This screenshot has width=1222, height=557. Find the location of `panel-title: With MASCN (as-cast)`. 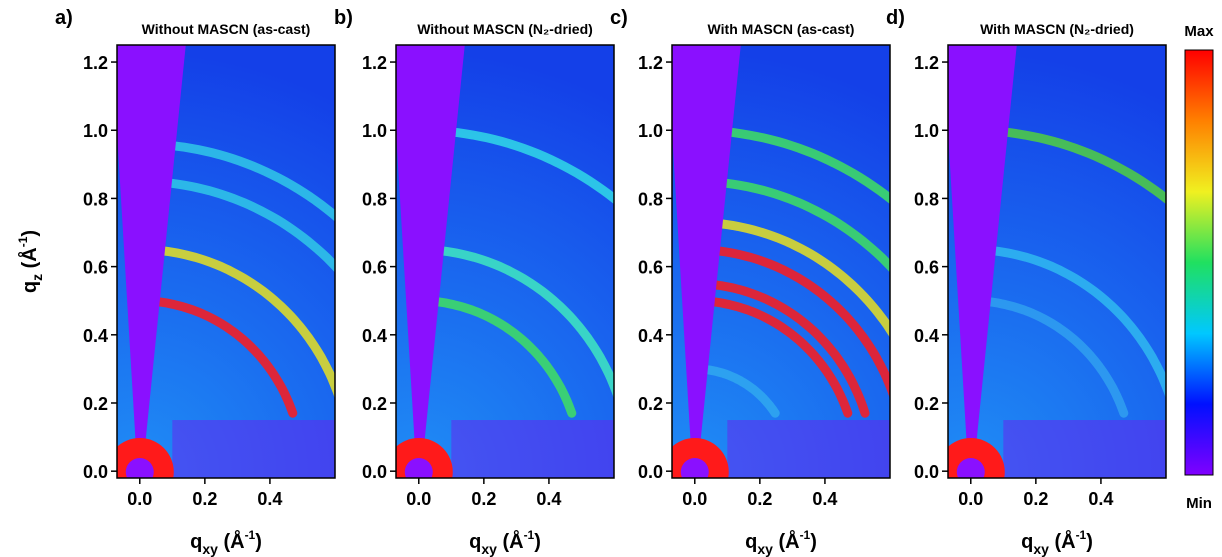

panel-title: With MASCN (as-cast) is located at coordinates (781, 29).